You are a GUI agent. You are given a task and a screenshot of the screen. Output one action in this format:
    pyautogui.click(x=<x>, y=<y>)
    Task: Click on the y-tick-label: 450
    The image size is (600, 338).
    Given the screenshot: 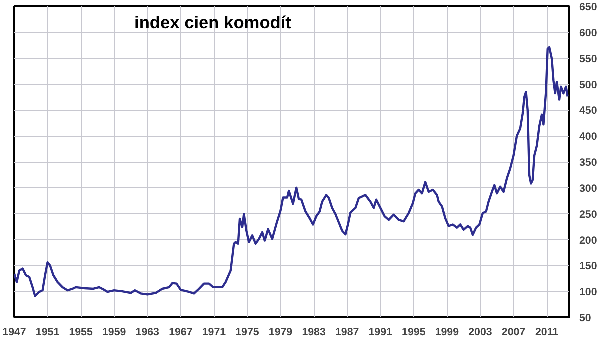 What is the action you would take?
    pyautogui.click(x=589, y=111)
    